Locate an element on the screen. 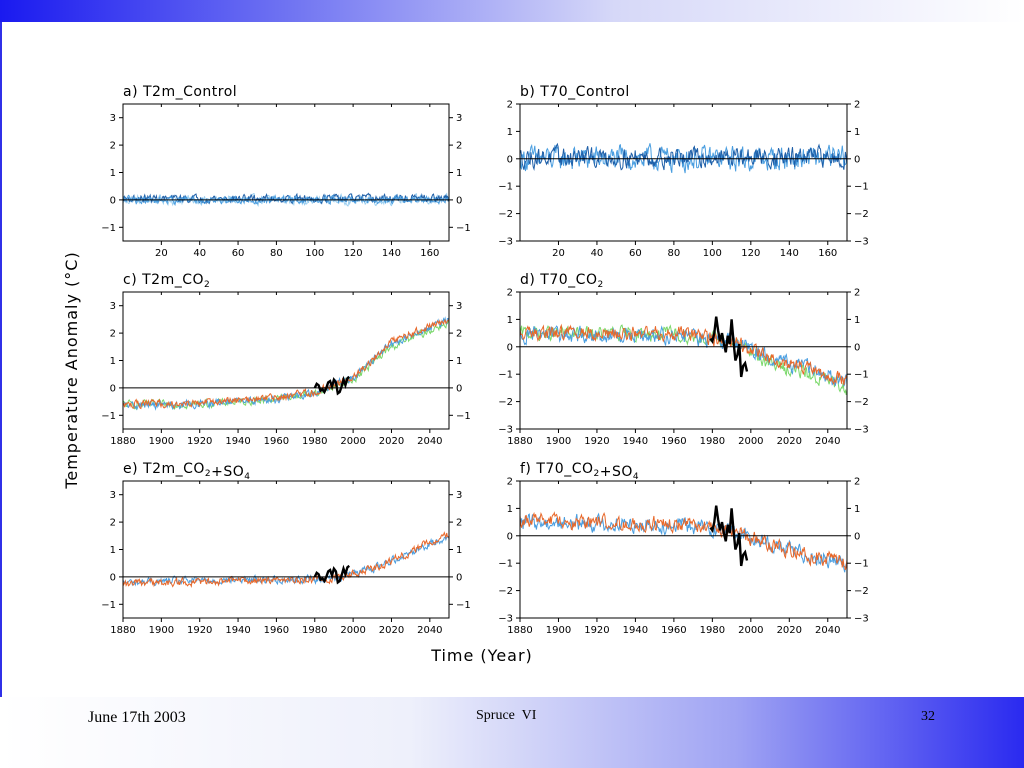 Image resolution: width=1024 pixels, height=768 pixels. panel-b-ytick-right: −1 is located at coordinates (861, 187).